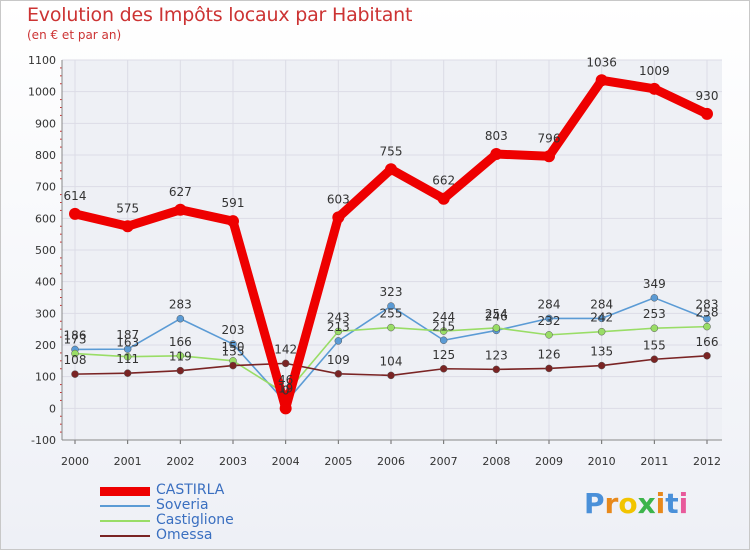 This screenshot has height=550, width=750. I want to click on data-label-castirla: 591, so click(233, 203).